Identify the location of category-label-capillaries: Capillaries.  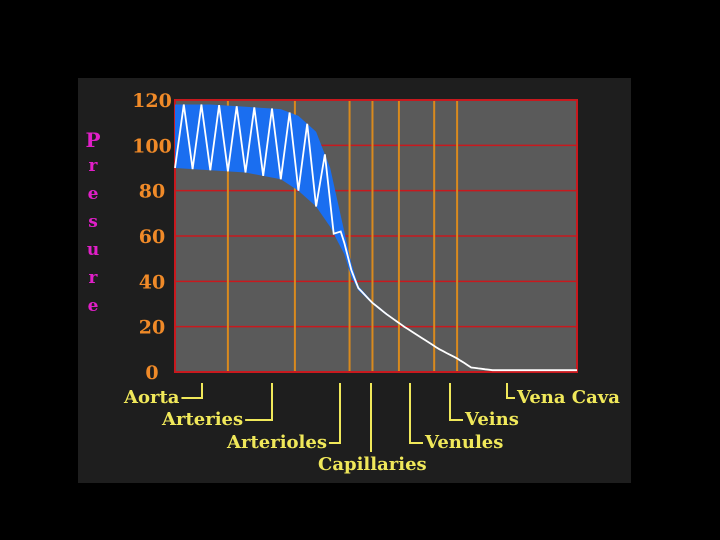
(372, 464).